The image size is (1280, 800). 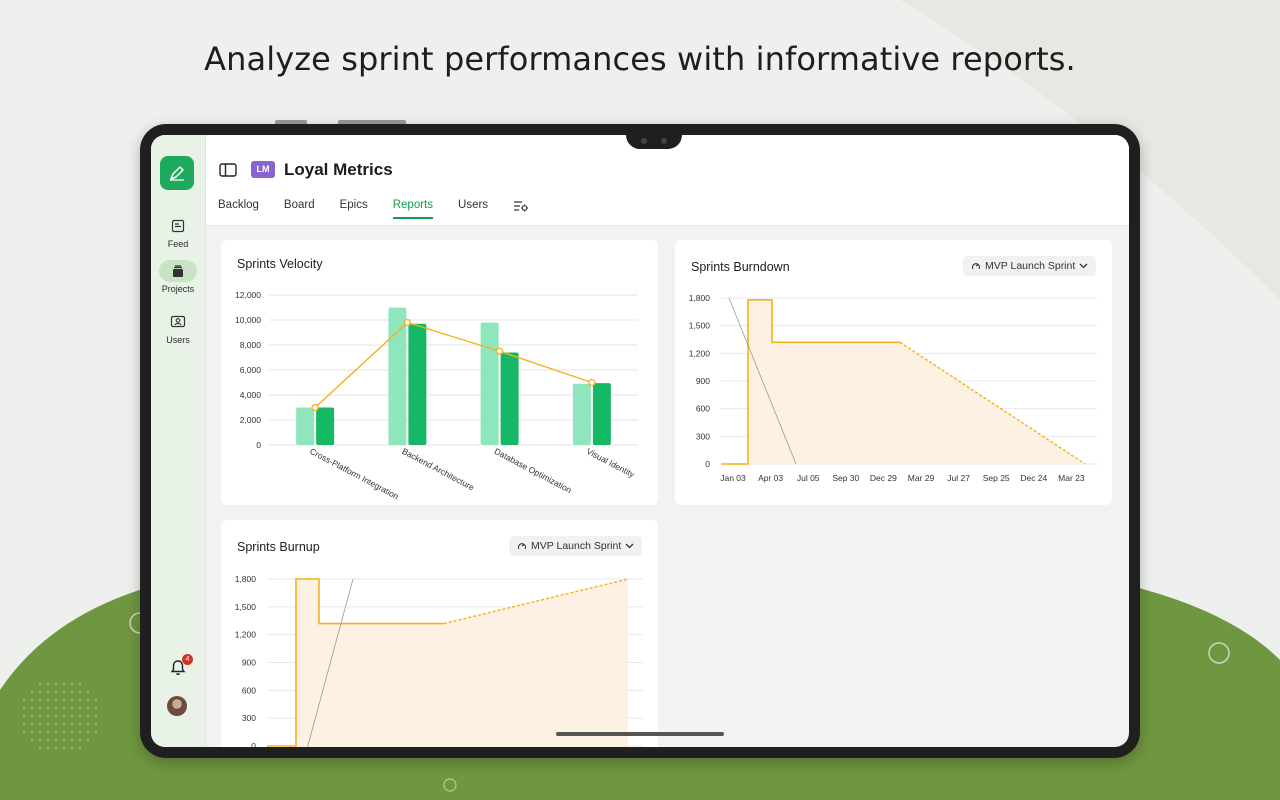 What do you see at coordinates (238, 205) in the screenshot?
I see `tab-backlog: Backlog` at bounding box center [238, 205].